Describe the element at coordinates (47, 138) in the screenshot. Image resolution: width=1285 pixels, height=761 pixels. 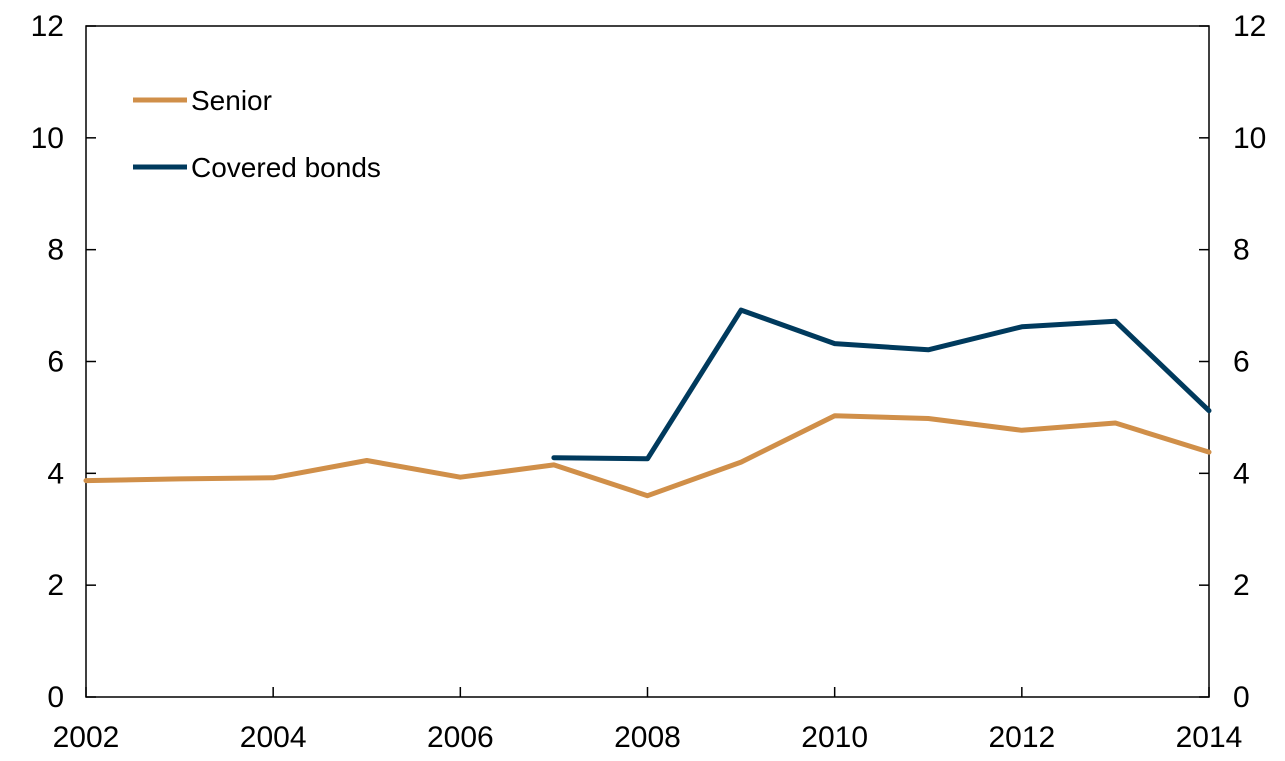
I see `y-tick-label-left: 10` at that location.